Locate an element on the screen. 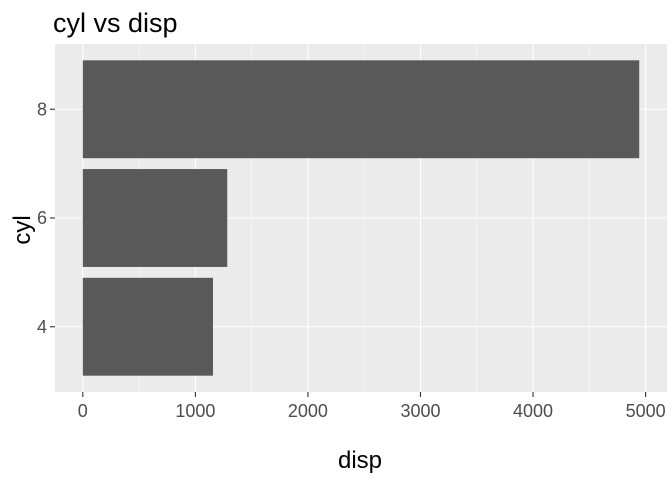 This screenshot has height=480, width=672. y-tick-label: 4 is located at coordinates (42, 327).